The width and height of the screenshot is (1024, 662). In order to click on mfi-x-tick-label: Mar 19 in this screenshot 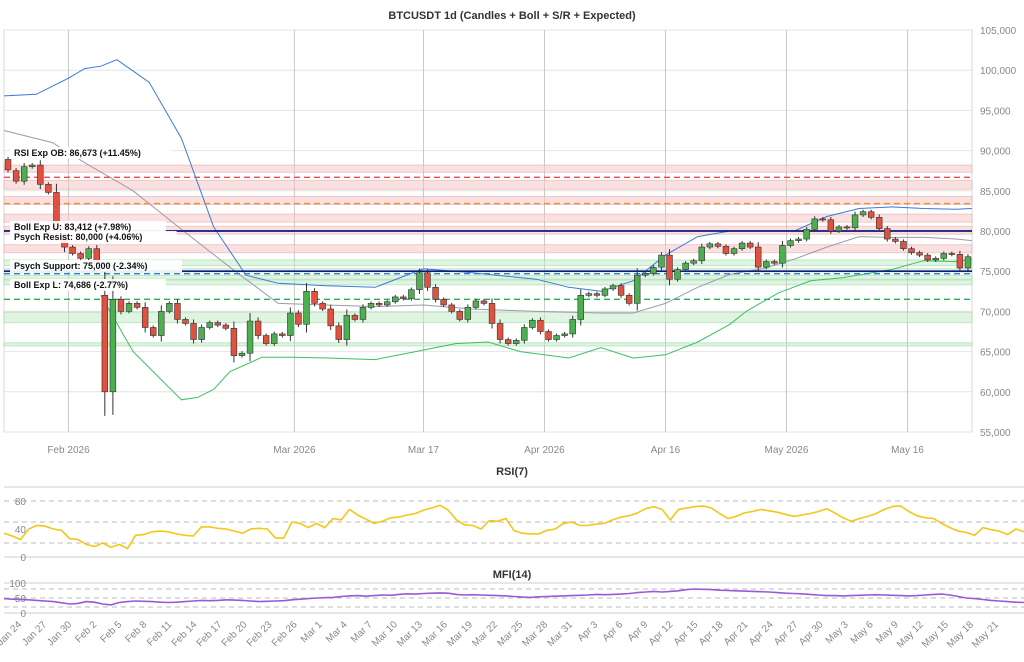, I will do `click(460, 634)`.